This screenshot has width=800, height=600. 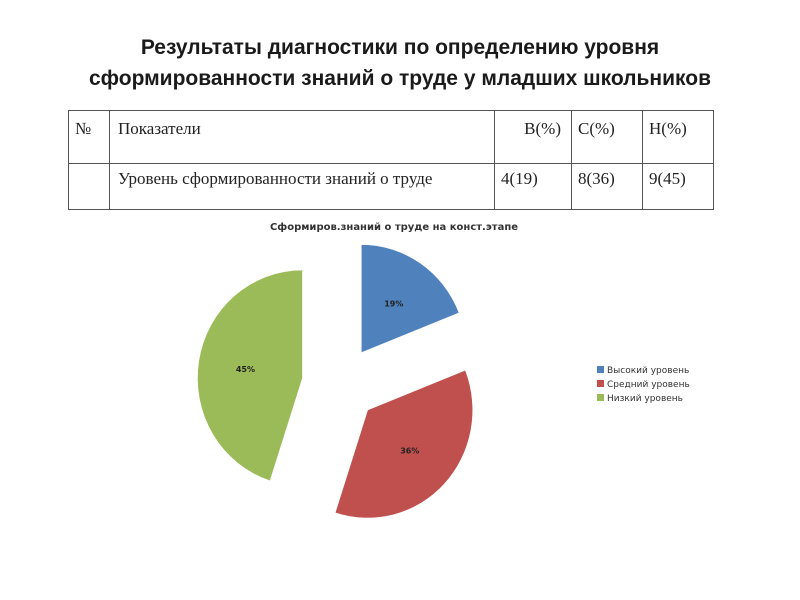 I want to click on legend-label-низкий-уровень: Низкий уровень, so click(x=645, y=399).